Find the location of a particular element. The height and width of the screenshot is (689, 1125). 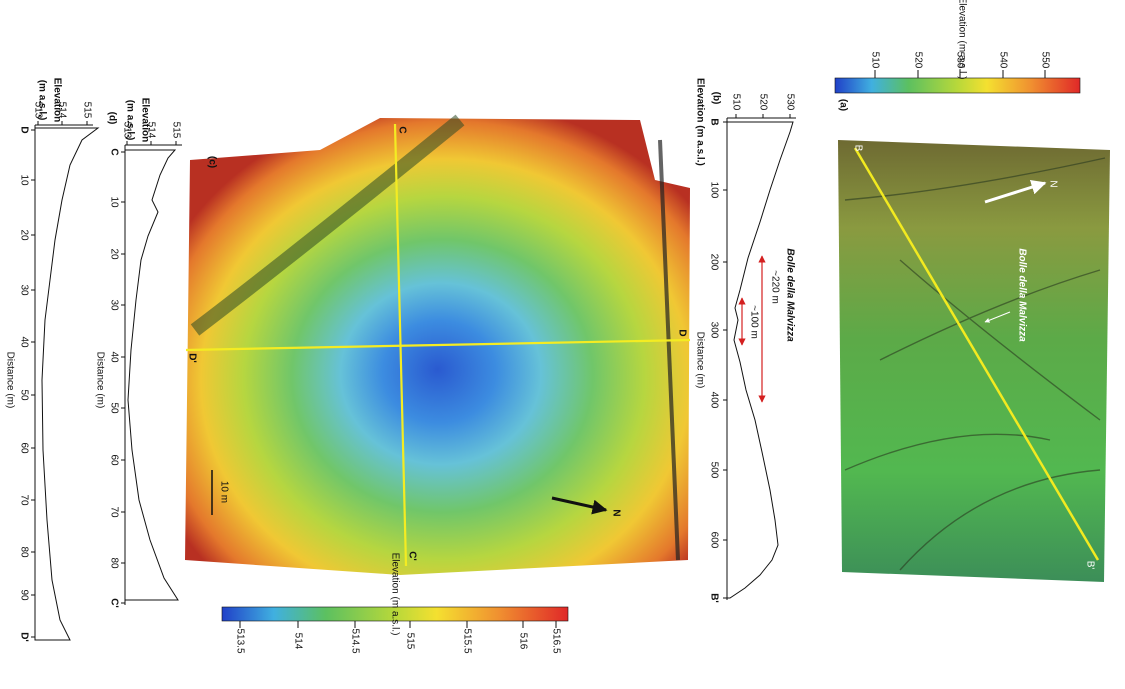

x-tick-label: D is located at coordinates (23, 129).